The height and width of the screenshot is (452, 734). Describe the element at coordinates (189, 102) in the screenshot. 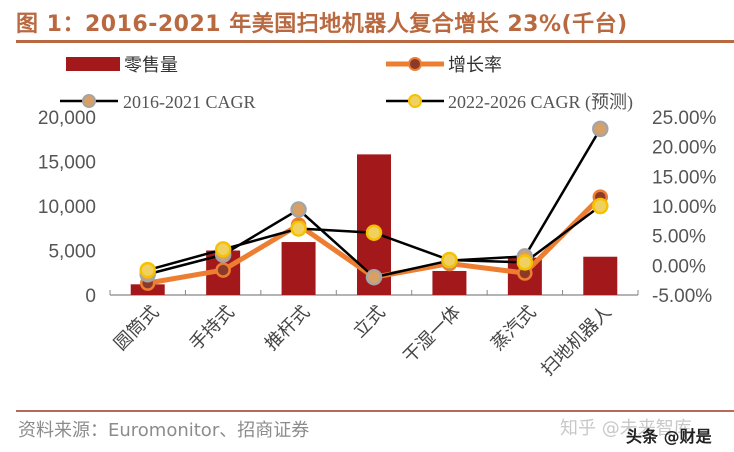

I see `legend-label-hist: 2016-2021 CAGR` at that location.